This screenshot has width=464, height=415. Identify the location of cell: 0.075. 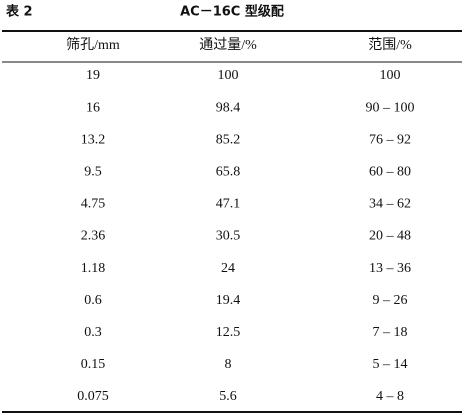
(93, 396).